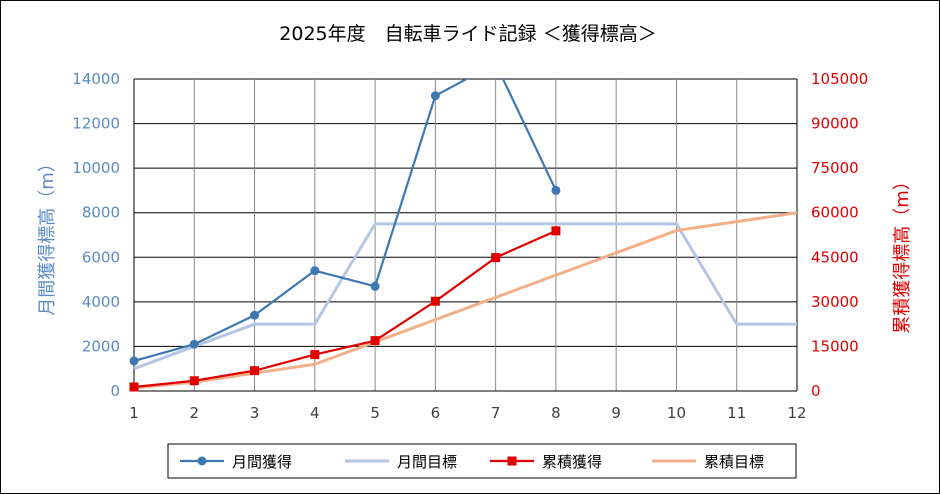 The image size is (940, 494). What do you see at coordinates (512, 461) in the screenshot?
I see `legend-marker-累積獲得` at bounding box center [512, 461].